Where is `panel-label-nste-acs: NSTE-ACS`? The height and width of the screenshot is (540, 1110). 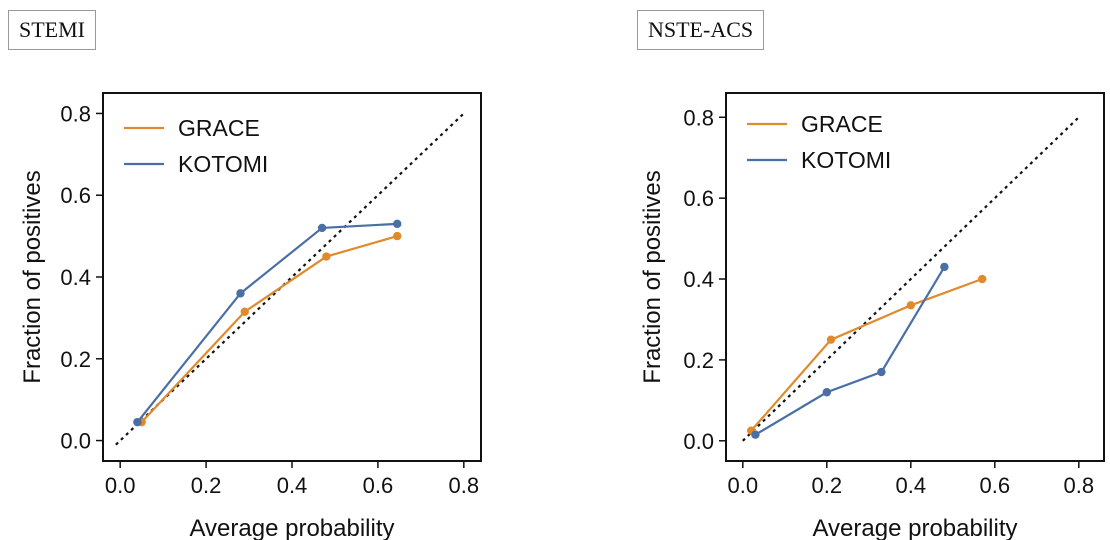
panel-label-nste-acs: NSTE-ACS is located at coordinates (701, 30).